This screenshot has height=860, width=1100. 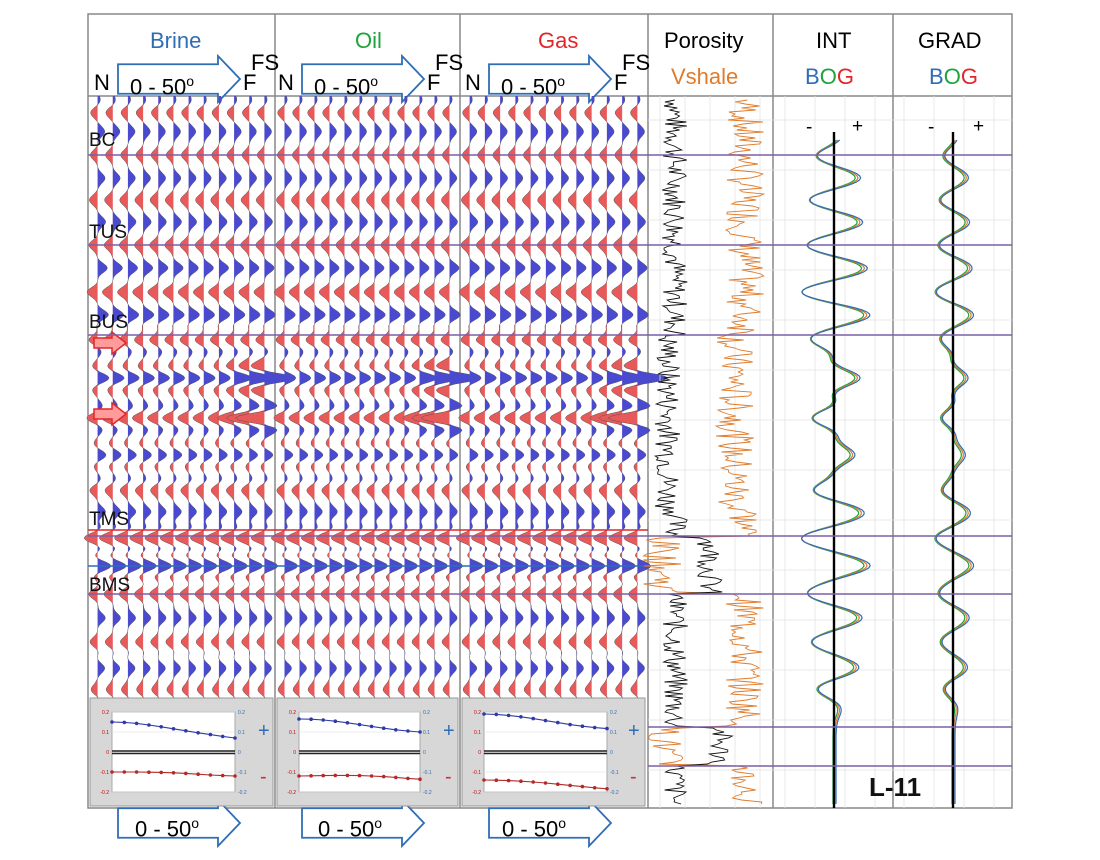 What do you see at coordinates (195, 823) in the screenshot?
I see `bottom-arrow-brine-sup: o` at bounding box center [195, 823].